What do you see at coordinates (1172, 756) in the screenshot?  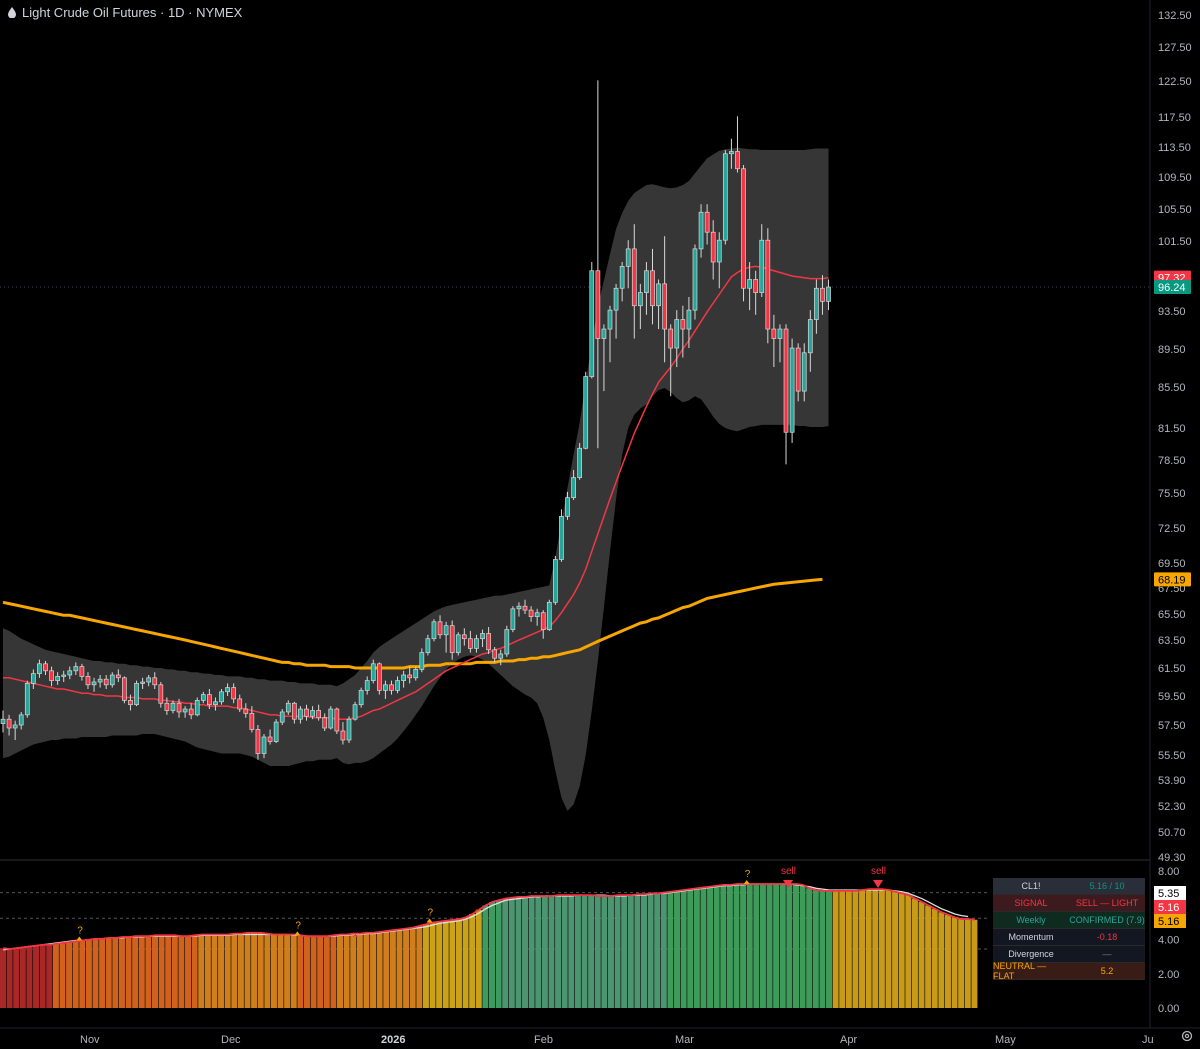 I see `price-tick-label: 55.50` at bounding box center [1172, 756].